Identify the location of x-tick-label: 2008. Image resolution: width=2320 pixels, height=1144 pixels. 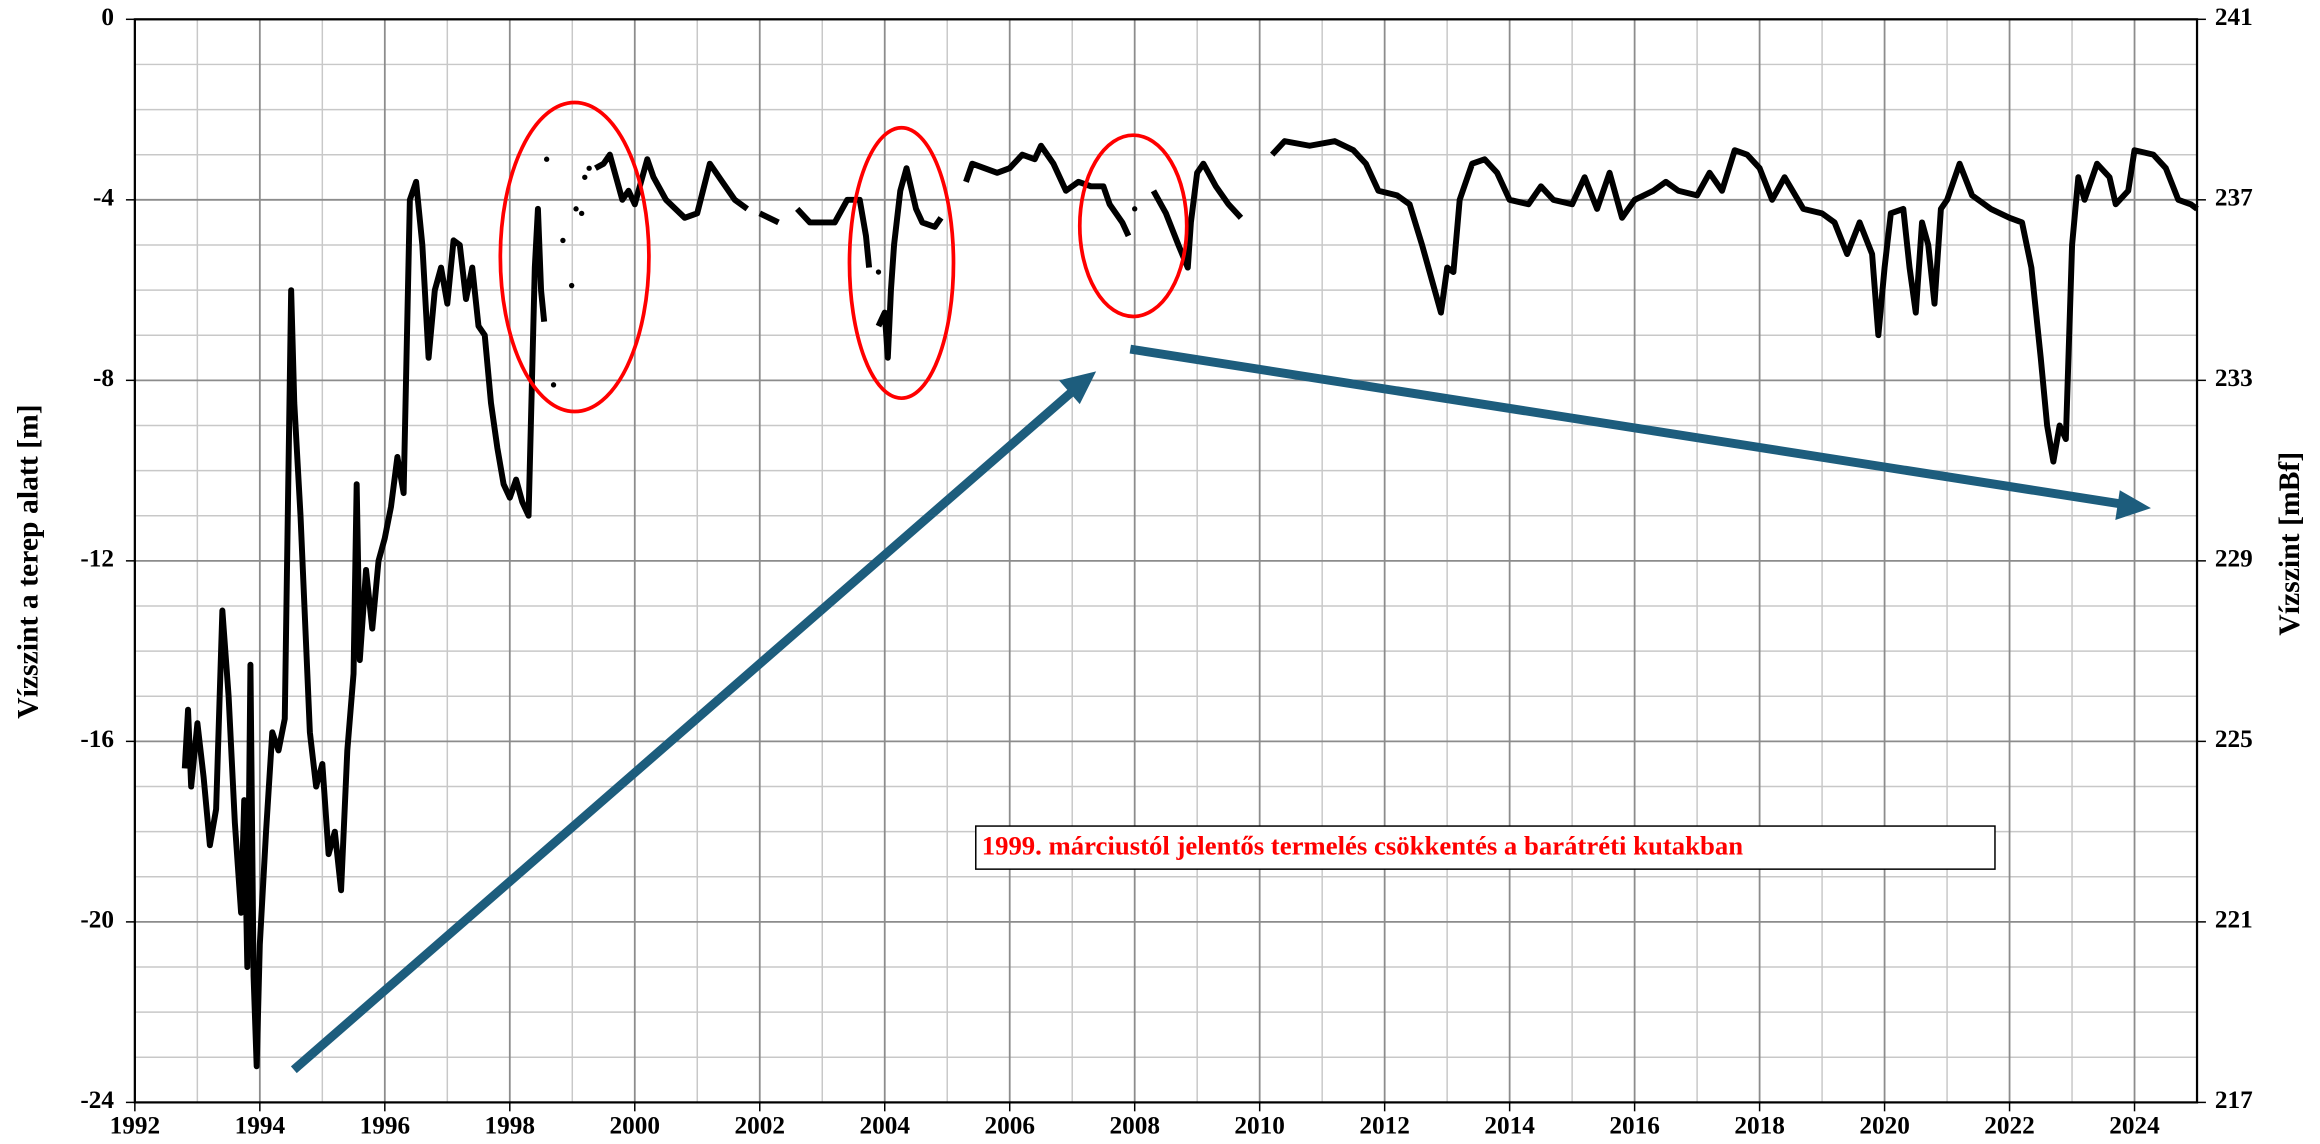
(1134, 1125).